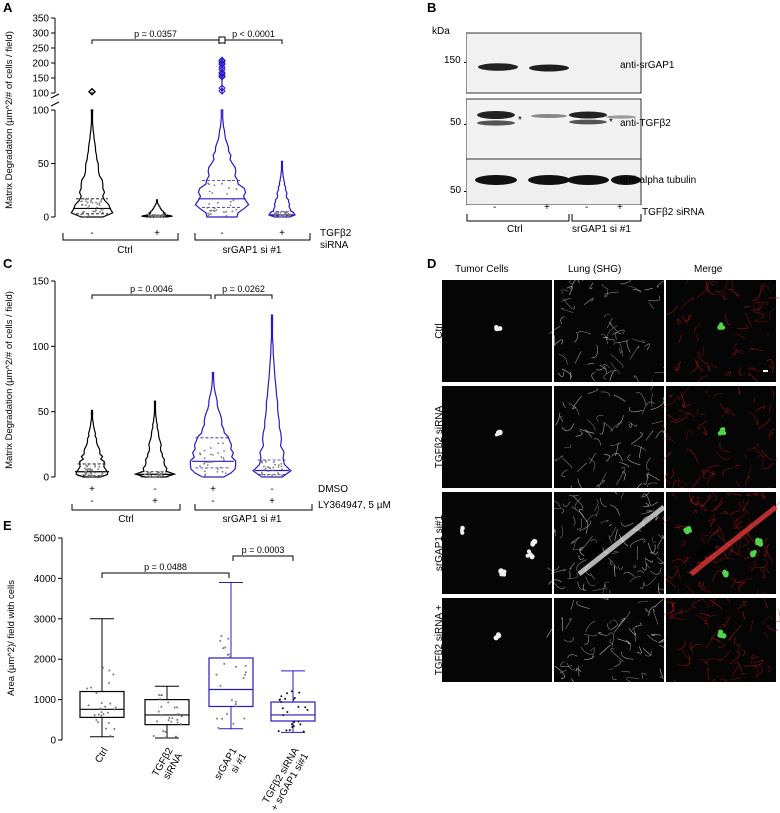 The image size is (780, 813). I want to click on antibody-srgap1: anti-srGAP1, so click(647, 65).